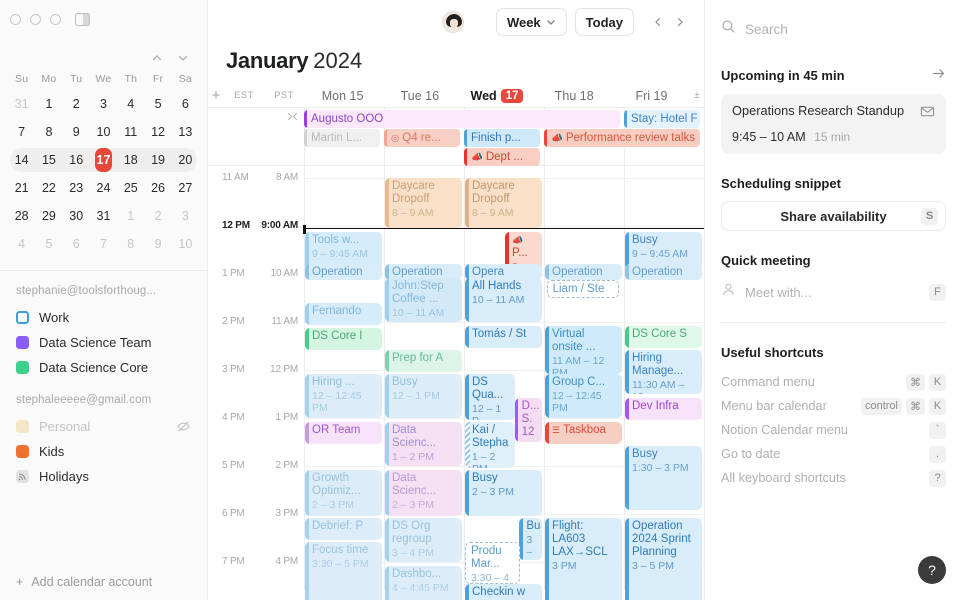  What do you see at coordinates (76, 160) in the screenshot?
I see `mini-calendar-day: 16` at bounding box center [76, 160].